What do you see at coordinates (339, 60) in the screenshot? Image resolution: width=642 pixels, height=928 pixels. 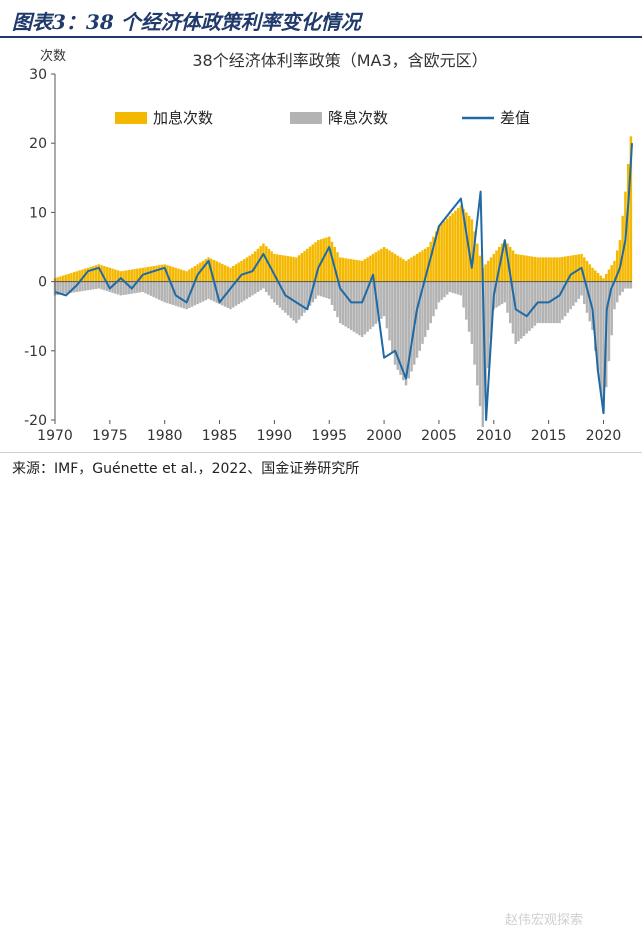 I see `chart-title: 38个经济体利率政策（MA3，含欧元区）` at bounding box center [339, 60].